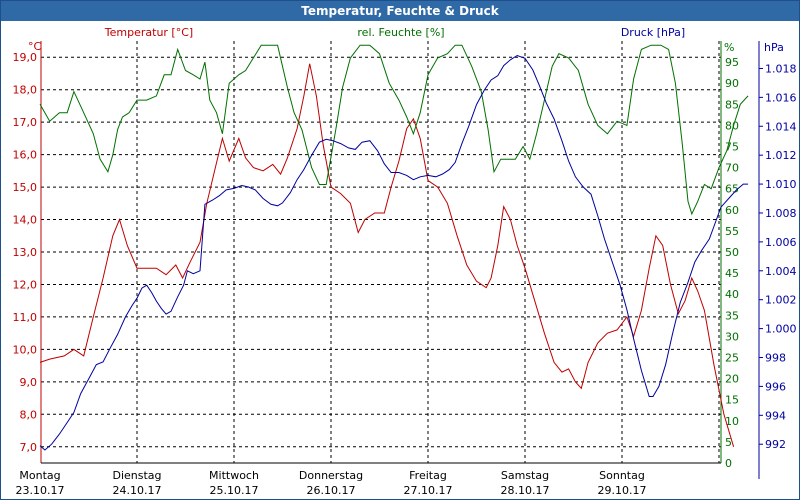 Image resolution: width=800 pixels, height=500 pixels. Describe the element at coordinates (29, 414) in the screenshot. I see `temperature-tick-label: 8,0` at that location.